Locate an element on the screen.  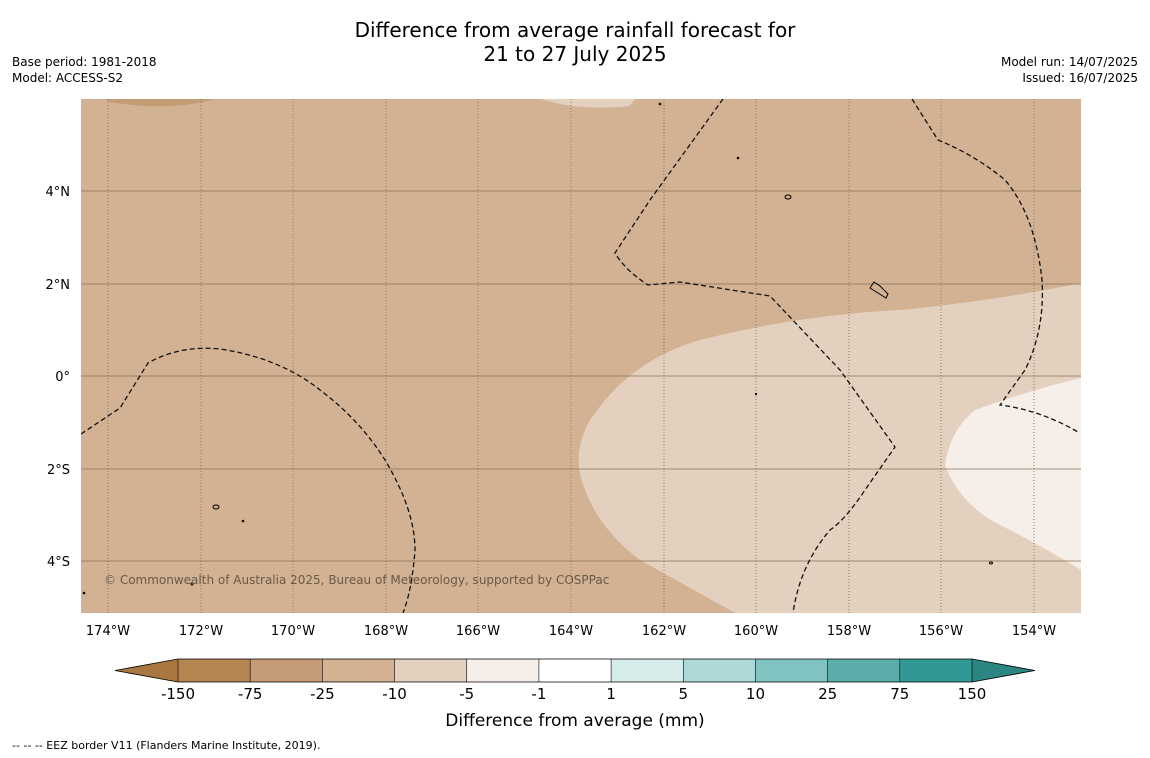
colorbar-tick-label: -10 is located at coordinates (394, 694).